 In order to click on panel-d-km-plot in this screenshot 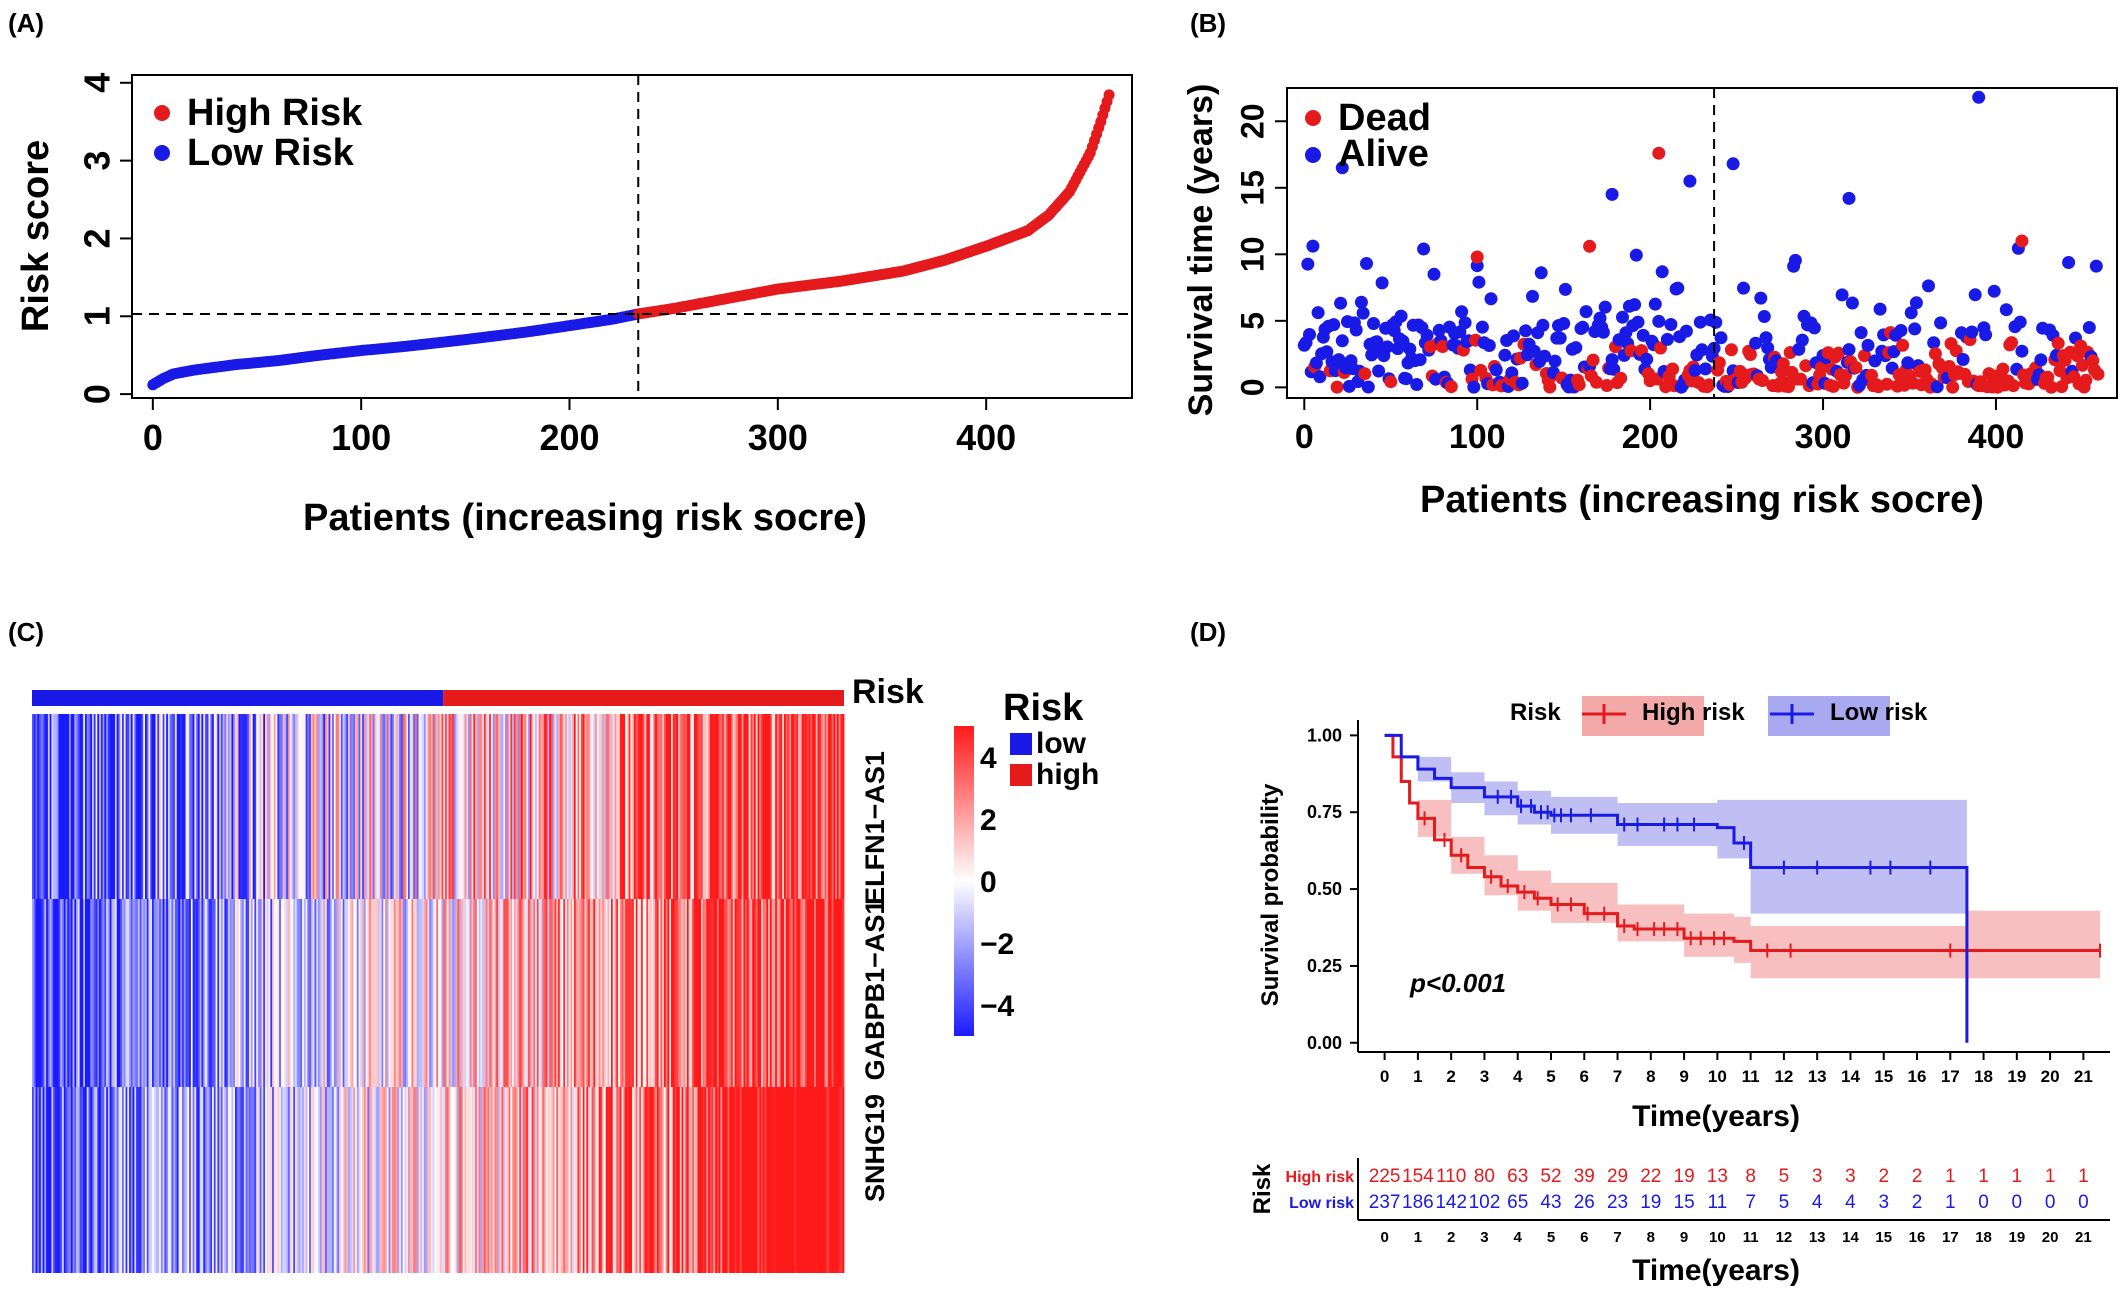, I will do `click(1743, 888)`.